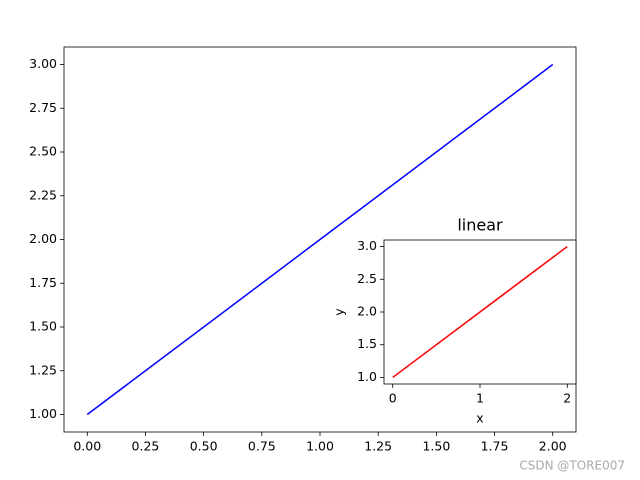 Image resolution: width=640 pixels, height=480 pixels. I want to click on y-tick-label: 2.75, so click(43, 107).